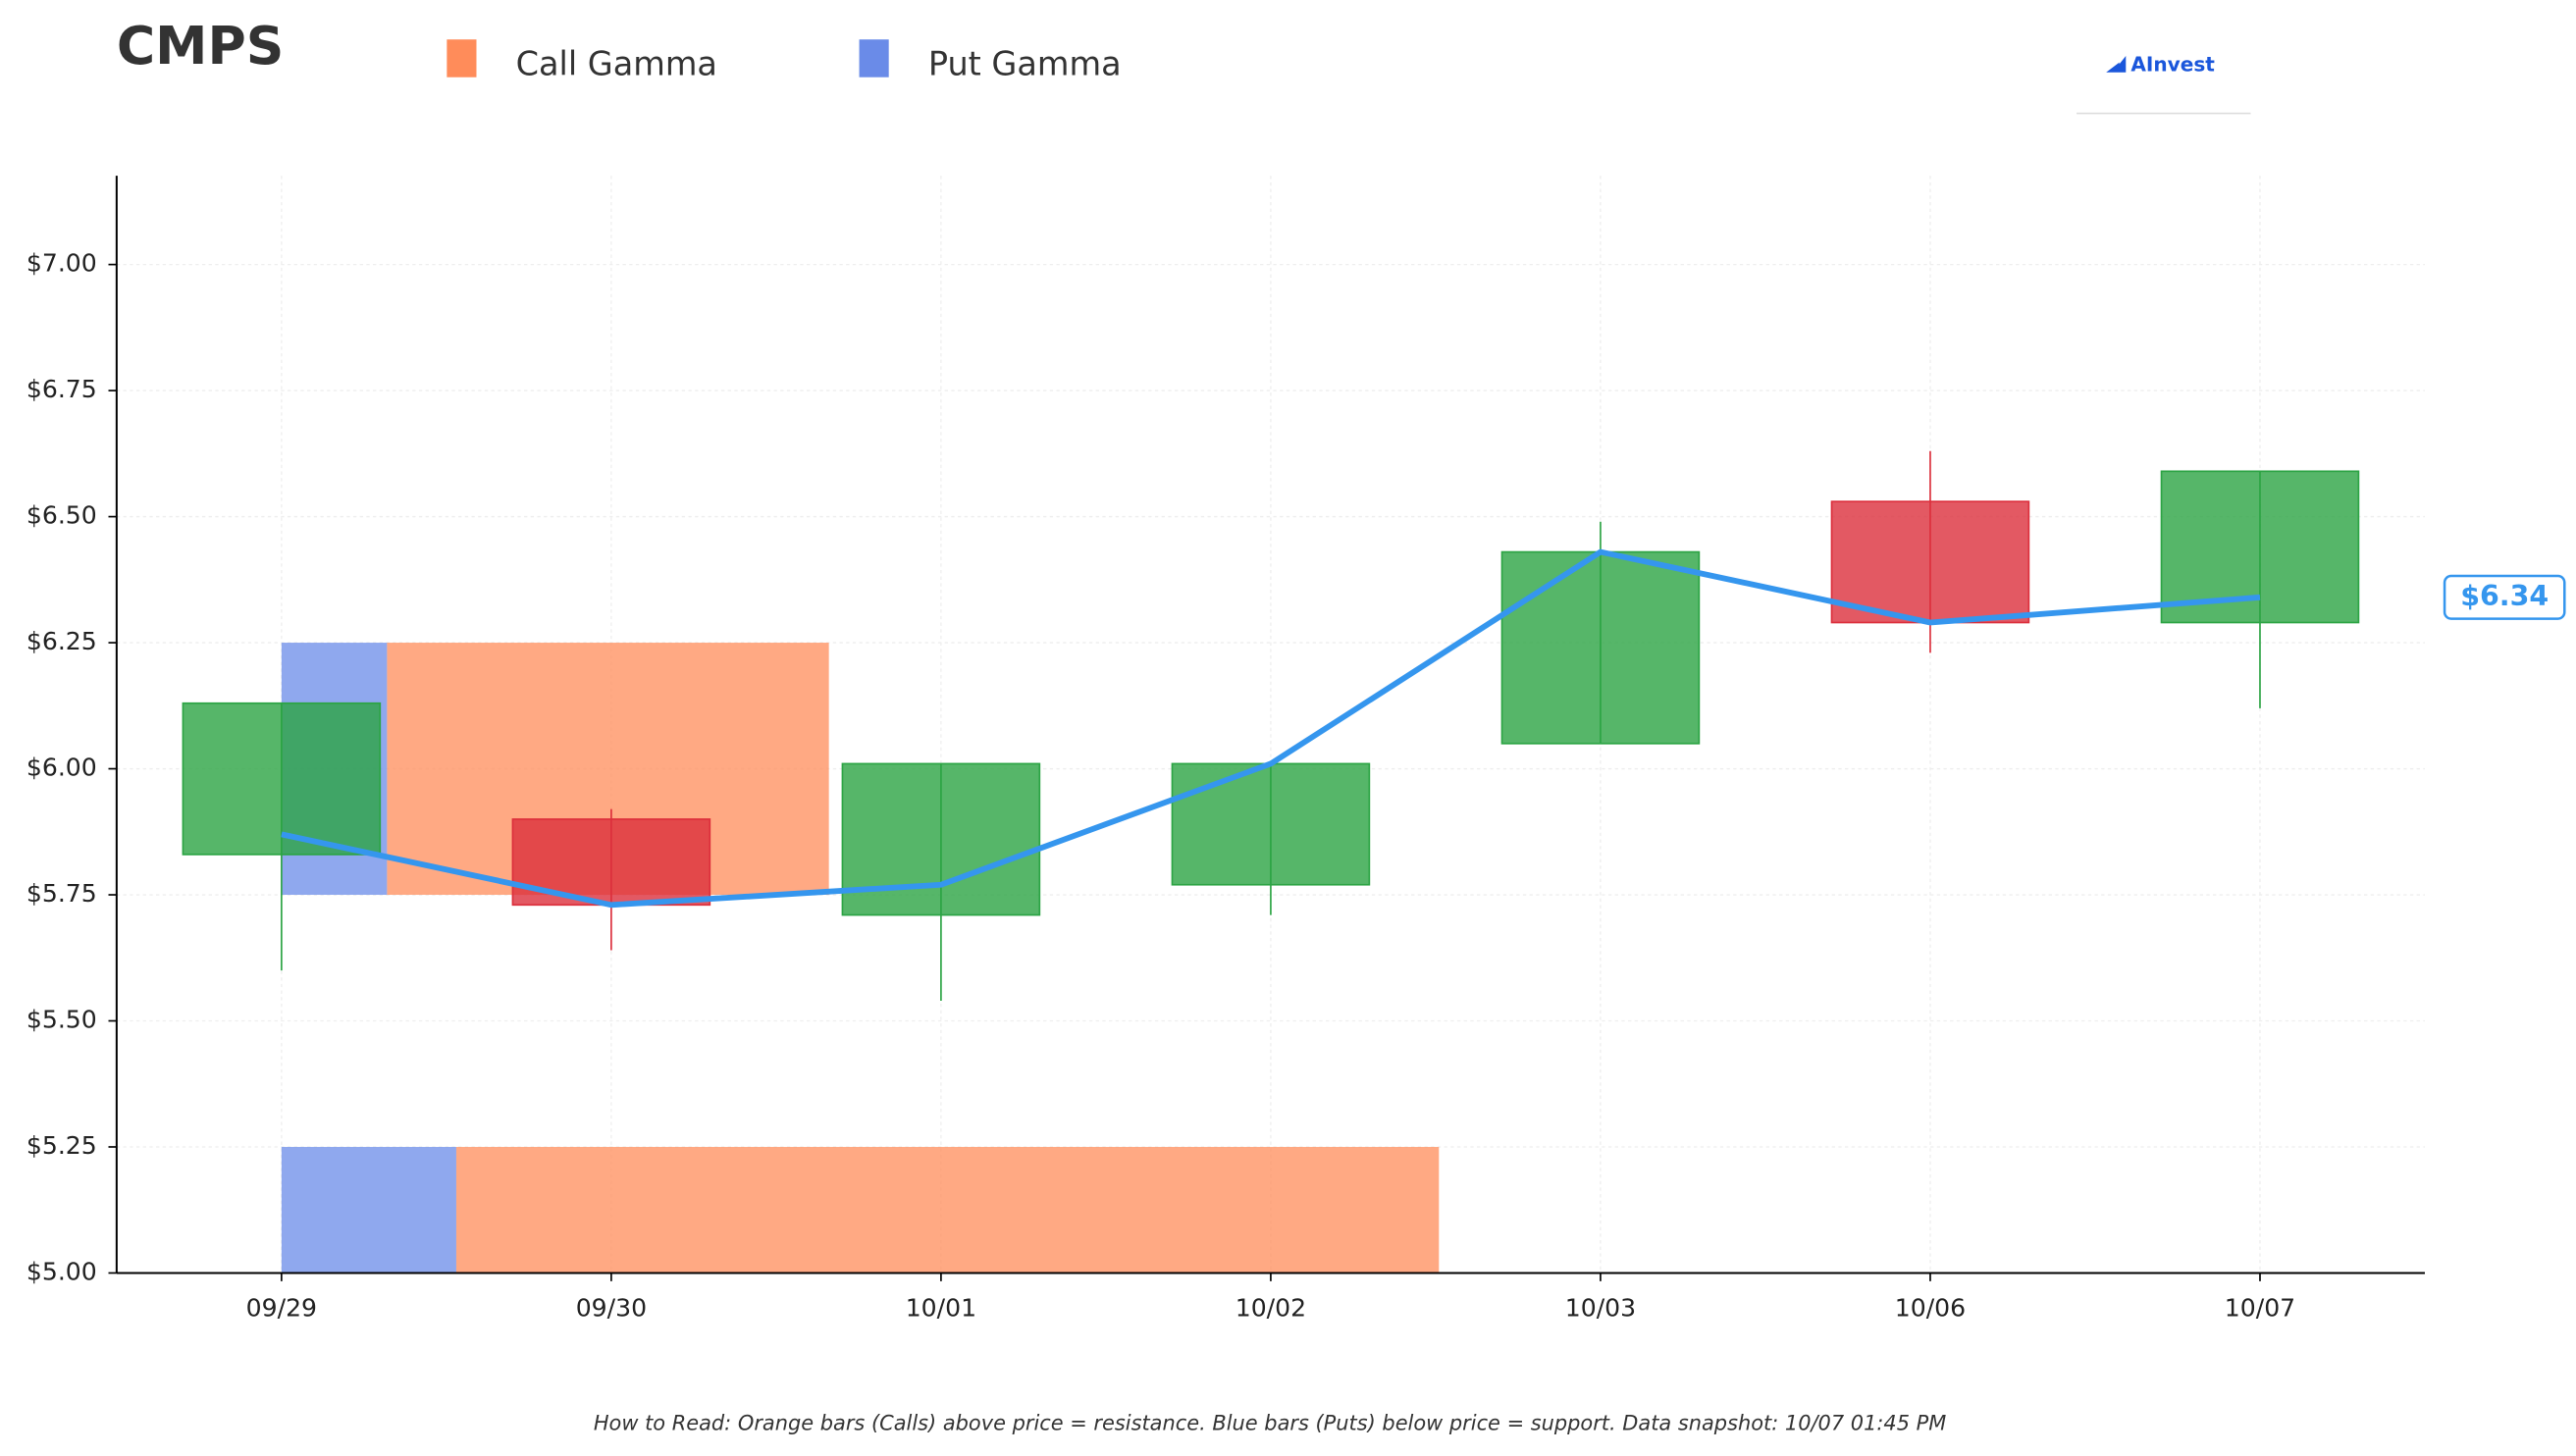 The height and width of the screenshot is (1456, 2576). Describe the element at coordinates (2116, 64) in the screenshot. I see `logo-icon` at that location.